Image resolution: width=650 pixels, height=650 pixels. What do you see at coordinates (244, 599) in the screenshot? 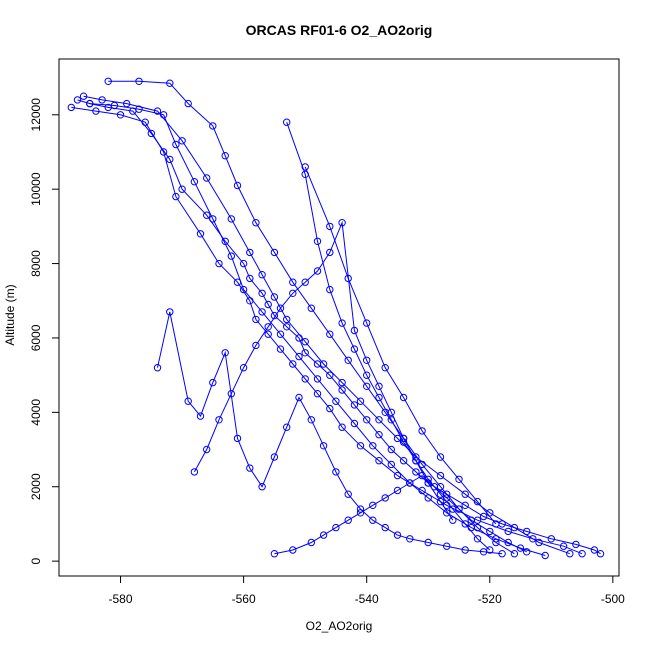
I see `x-tick-label: -560` at bounding box center [244, 599].